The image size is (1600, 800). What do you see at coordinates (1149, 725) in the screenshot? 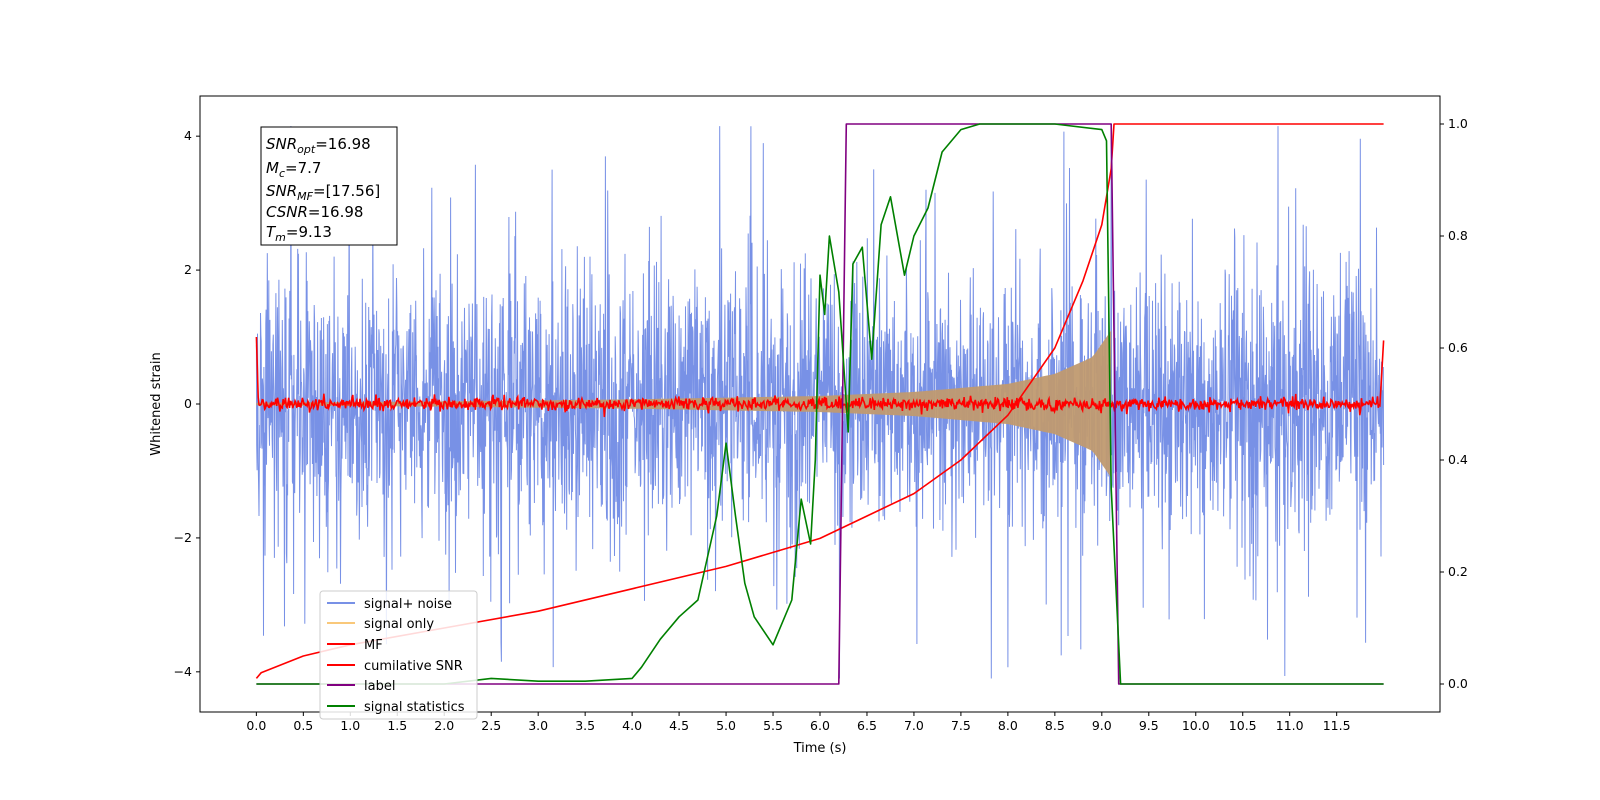
I see `x-tick-label: 9.5` at bounding box center [1149, 725].